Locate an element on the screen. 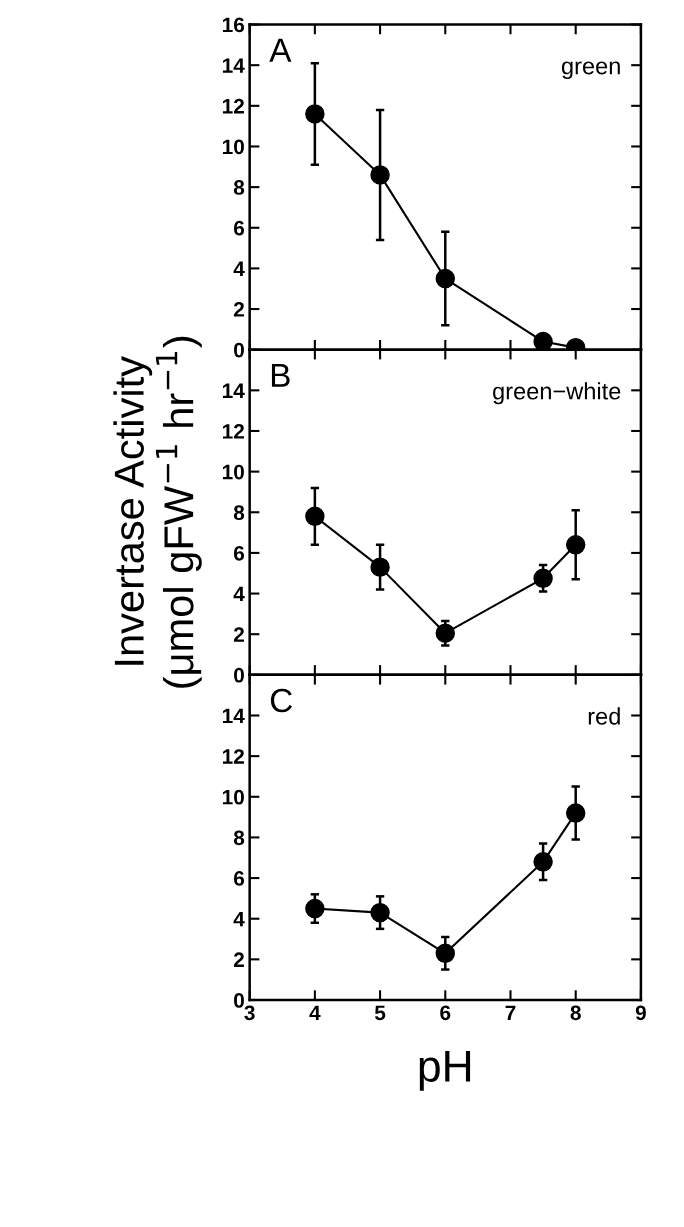 The image size is (684, 1227). annotation: green−white is located at coordinates (557, 393).